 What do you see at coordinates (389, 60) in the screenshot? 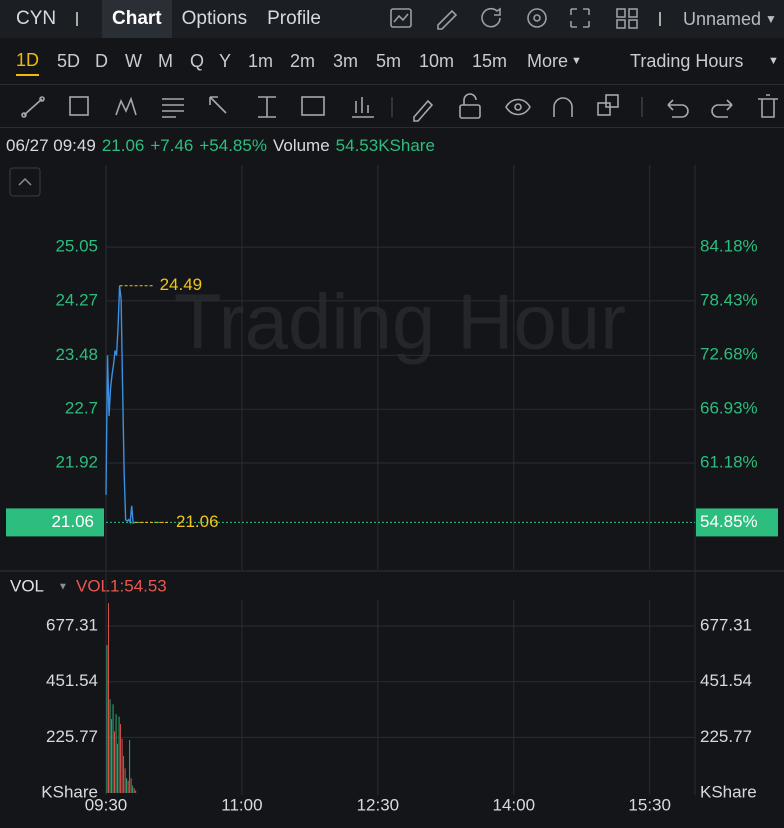
I see `period: 5m` at bounding box center [389, 60].